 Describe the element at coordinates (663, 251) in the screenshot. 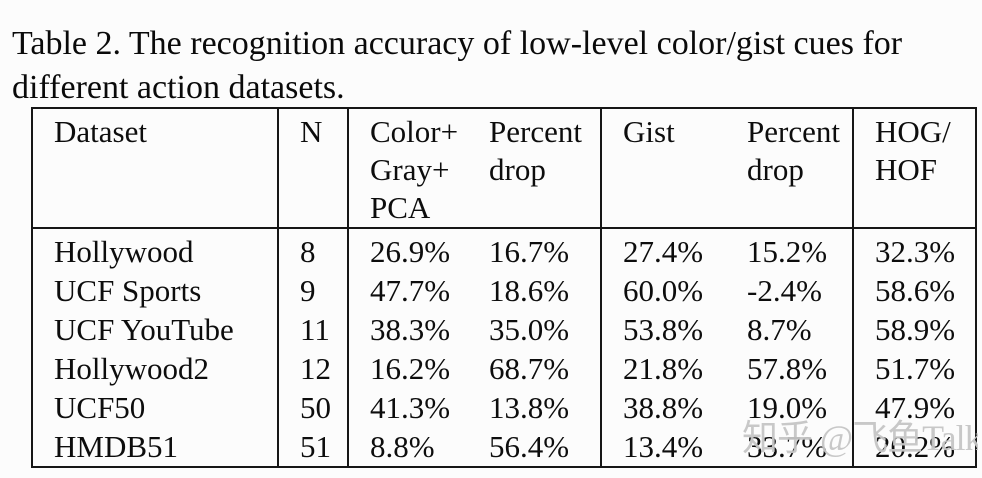

I see `cell-gist: 27.4%` at that location.